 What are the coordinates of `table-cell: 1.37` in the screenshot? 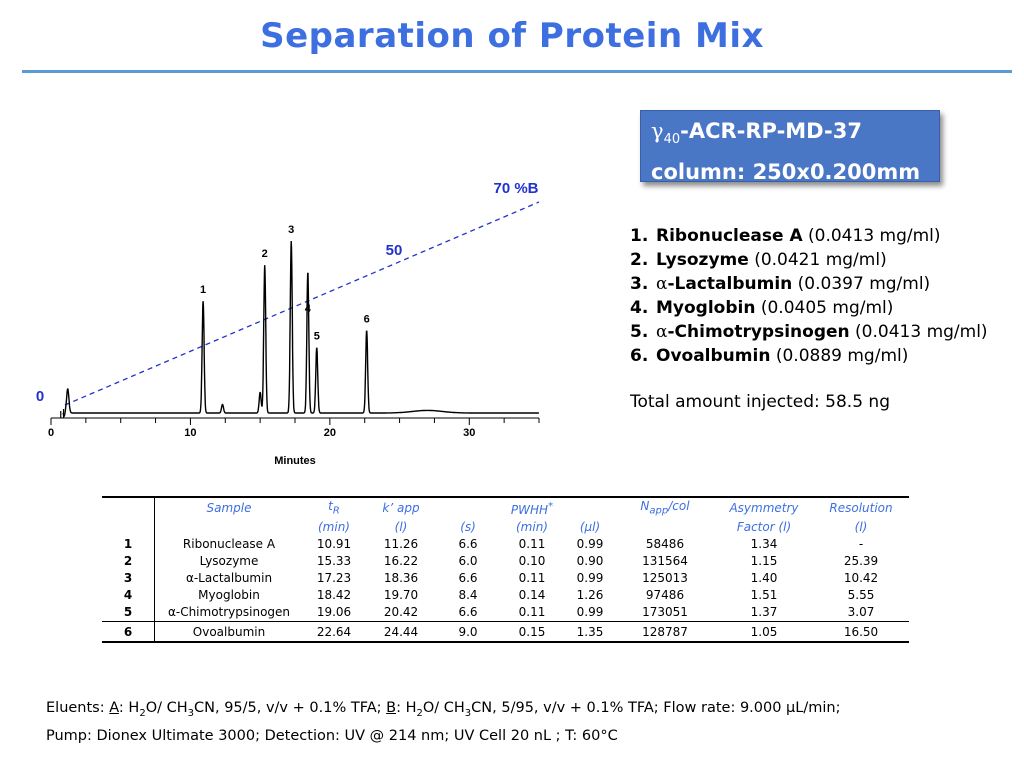 It's located at (764, 612).